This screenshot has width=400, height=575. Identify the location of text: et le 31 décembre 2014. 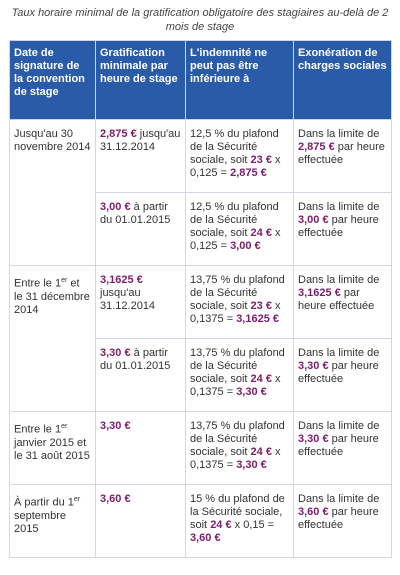
(52, 296).